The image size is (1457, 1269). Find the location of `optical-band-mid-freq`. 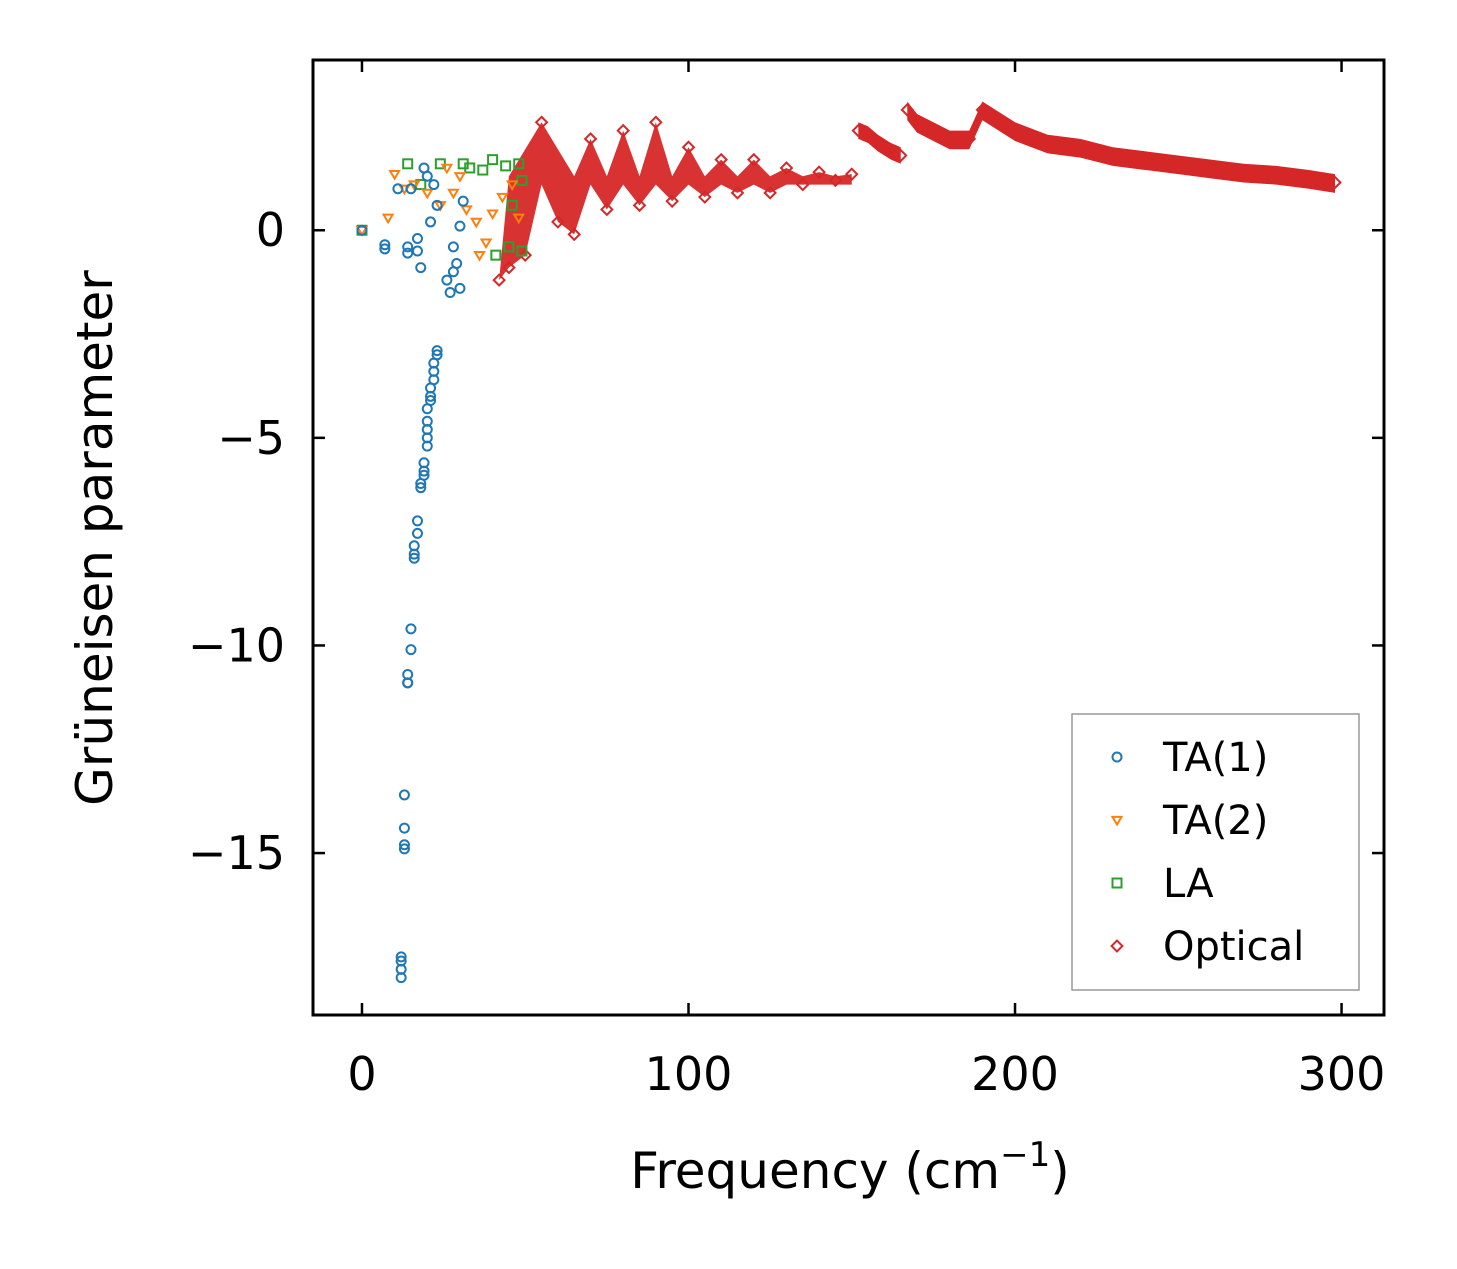

optical-band-mid-freq is located at coordinates (879, 143).